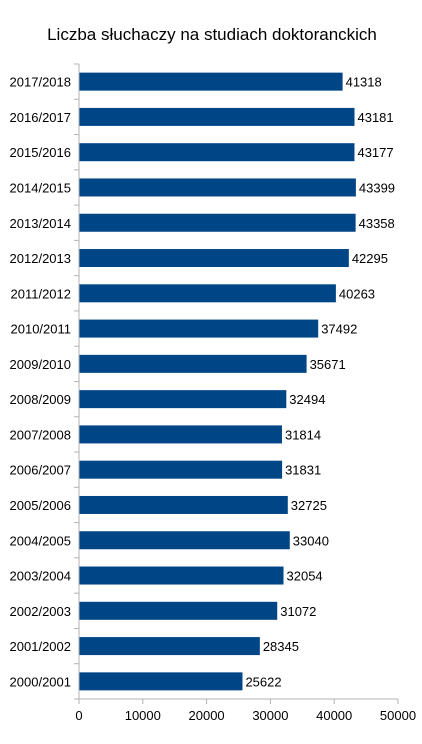 Image resolution: width=422 pixels, height=744 pixels. I want to click on value-label: 25622, so click(263, 681).